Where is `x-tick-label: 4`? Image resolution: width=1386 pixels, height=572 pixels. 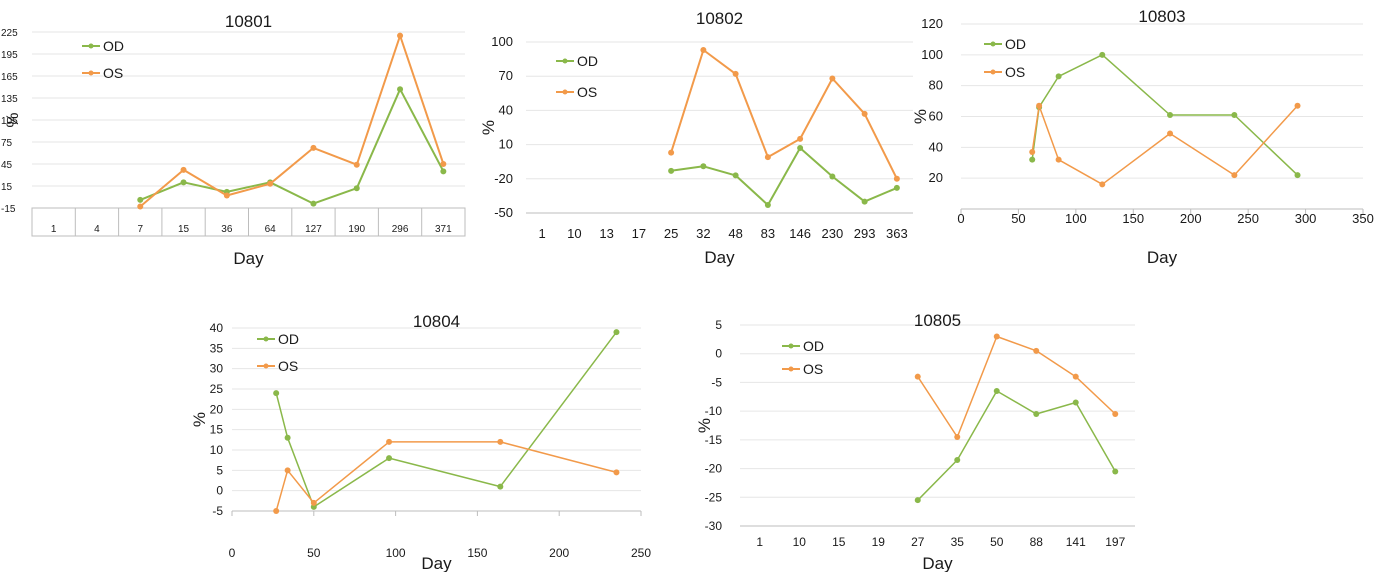 x-tick-label: 4 is located at coordinates (97, 229).